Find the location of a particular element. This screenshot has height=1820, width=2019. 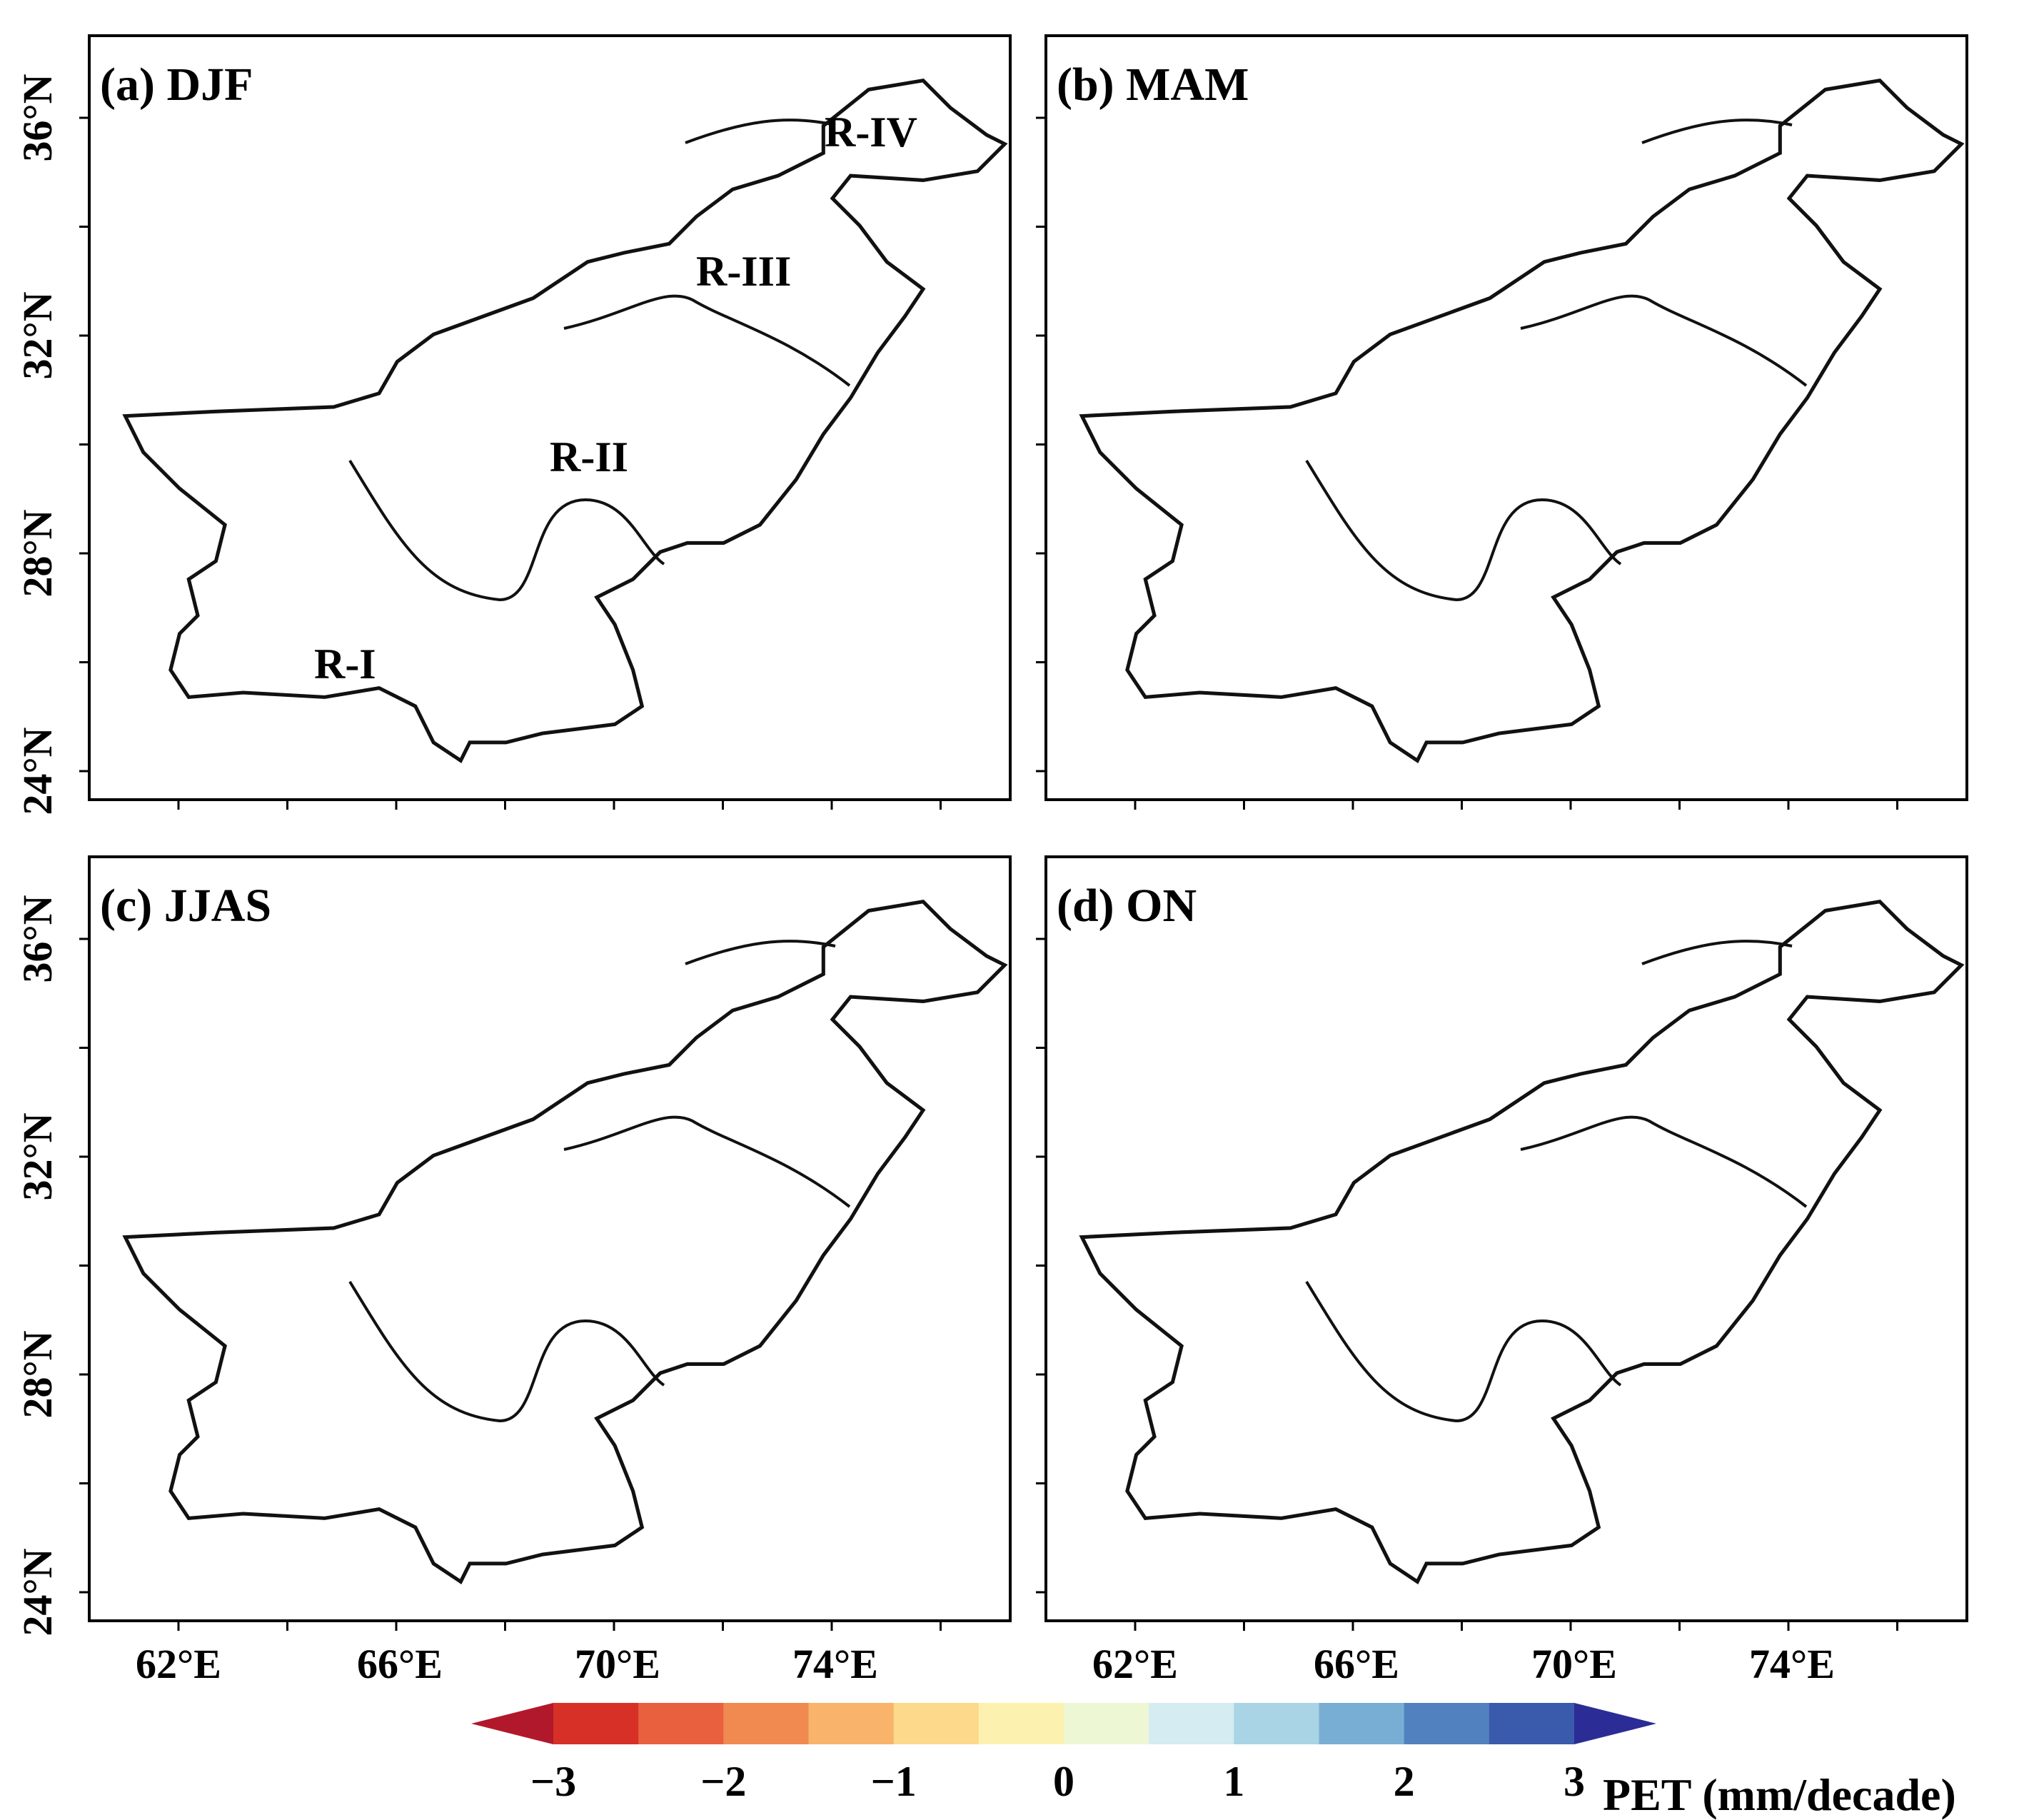

colorbar-tick-label: 1 is located at coordinates (1233, 1781).